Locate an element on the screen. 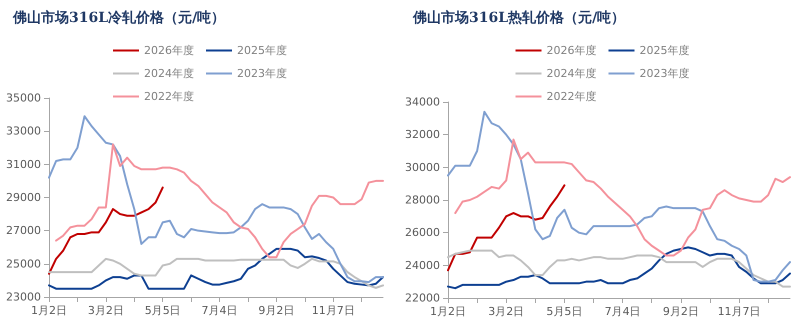 The width and height of the screenshot is (805, 332). y-tick-label: 31000 is located at coordinates (23, 164).